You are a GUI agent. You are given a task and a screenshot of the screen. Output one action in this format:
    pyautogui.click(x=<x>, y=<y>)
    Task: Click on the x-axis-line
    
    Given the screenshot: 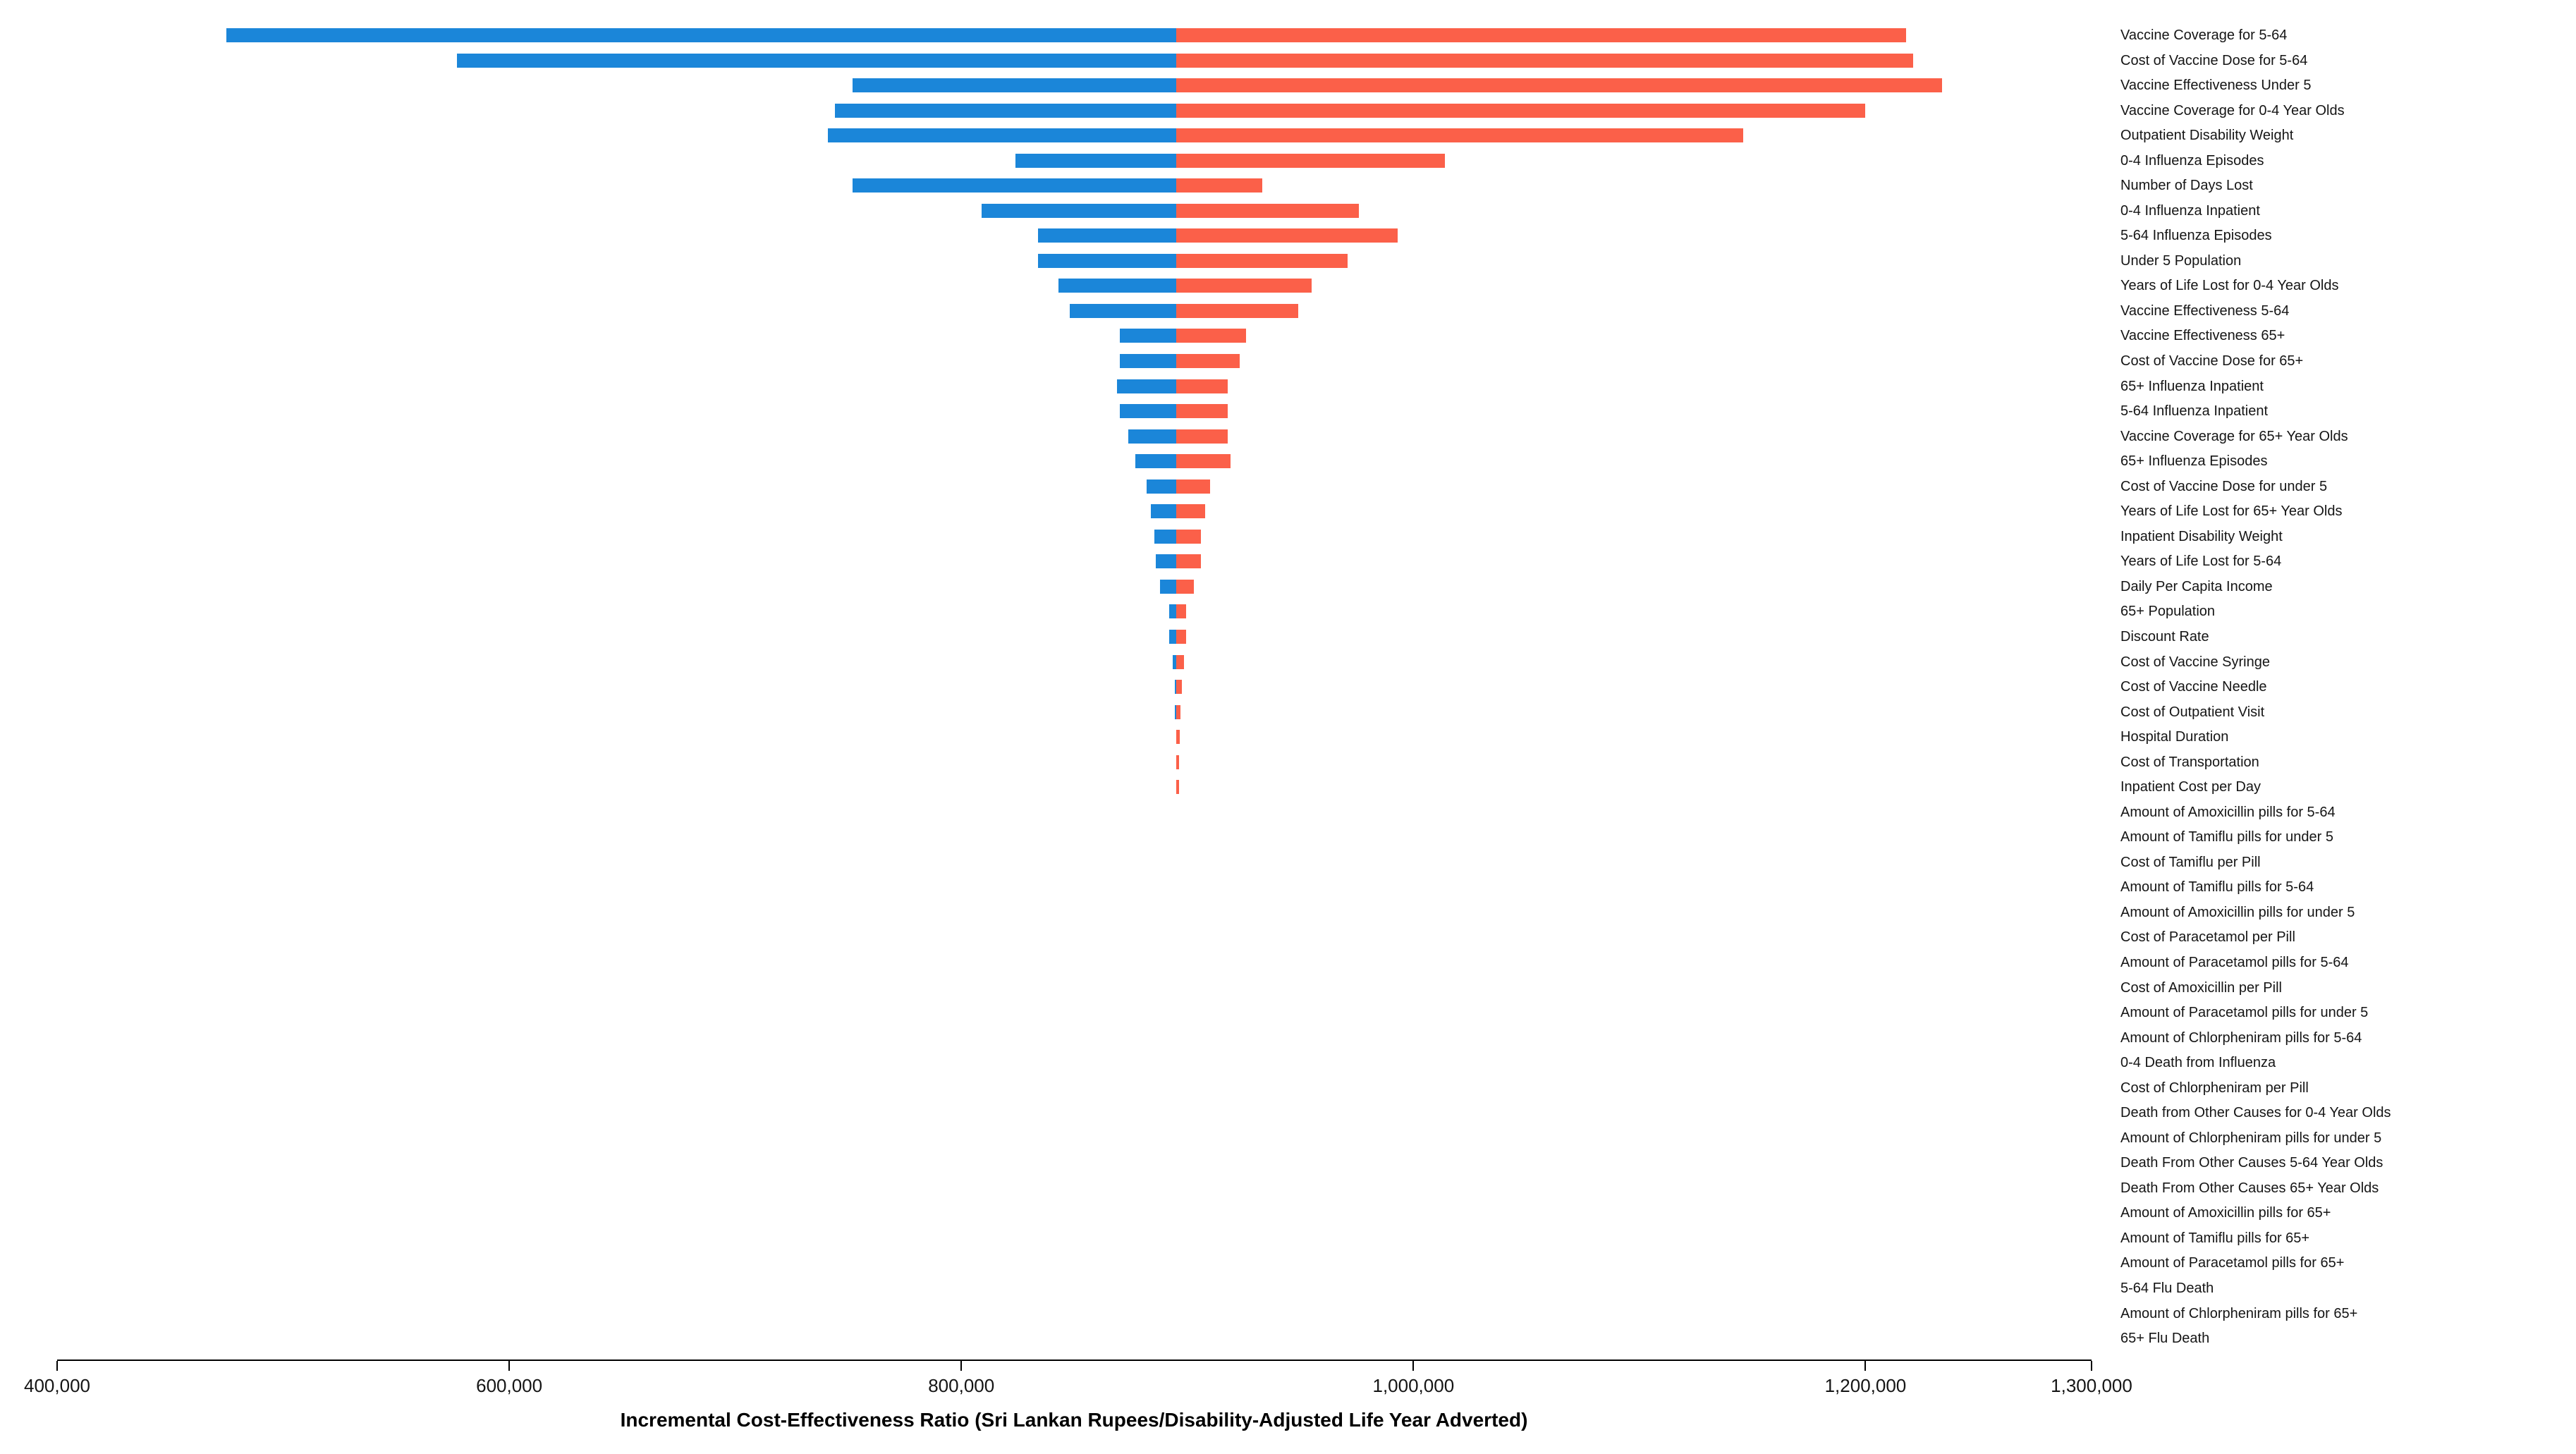 What is the action you would take?
    pyautogui.click(x=1074, y=1360)
    